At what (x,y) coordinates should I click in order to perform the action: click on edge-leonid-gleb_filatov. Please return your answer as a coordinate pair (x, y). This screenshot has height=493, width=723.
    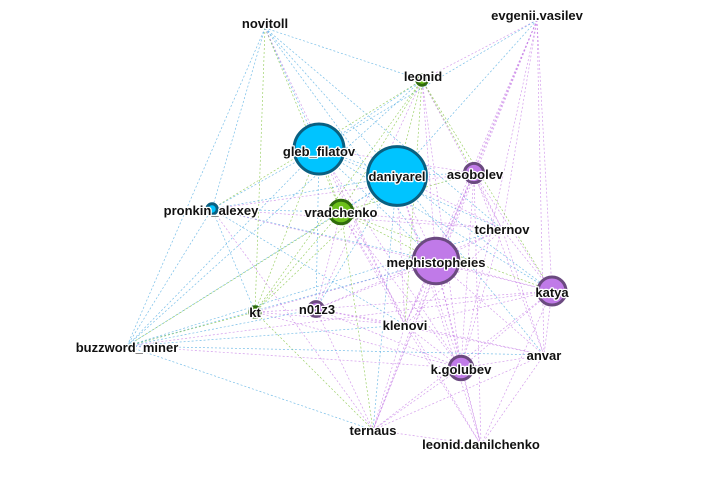
    Looking at the image, I should click on (370, 114).